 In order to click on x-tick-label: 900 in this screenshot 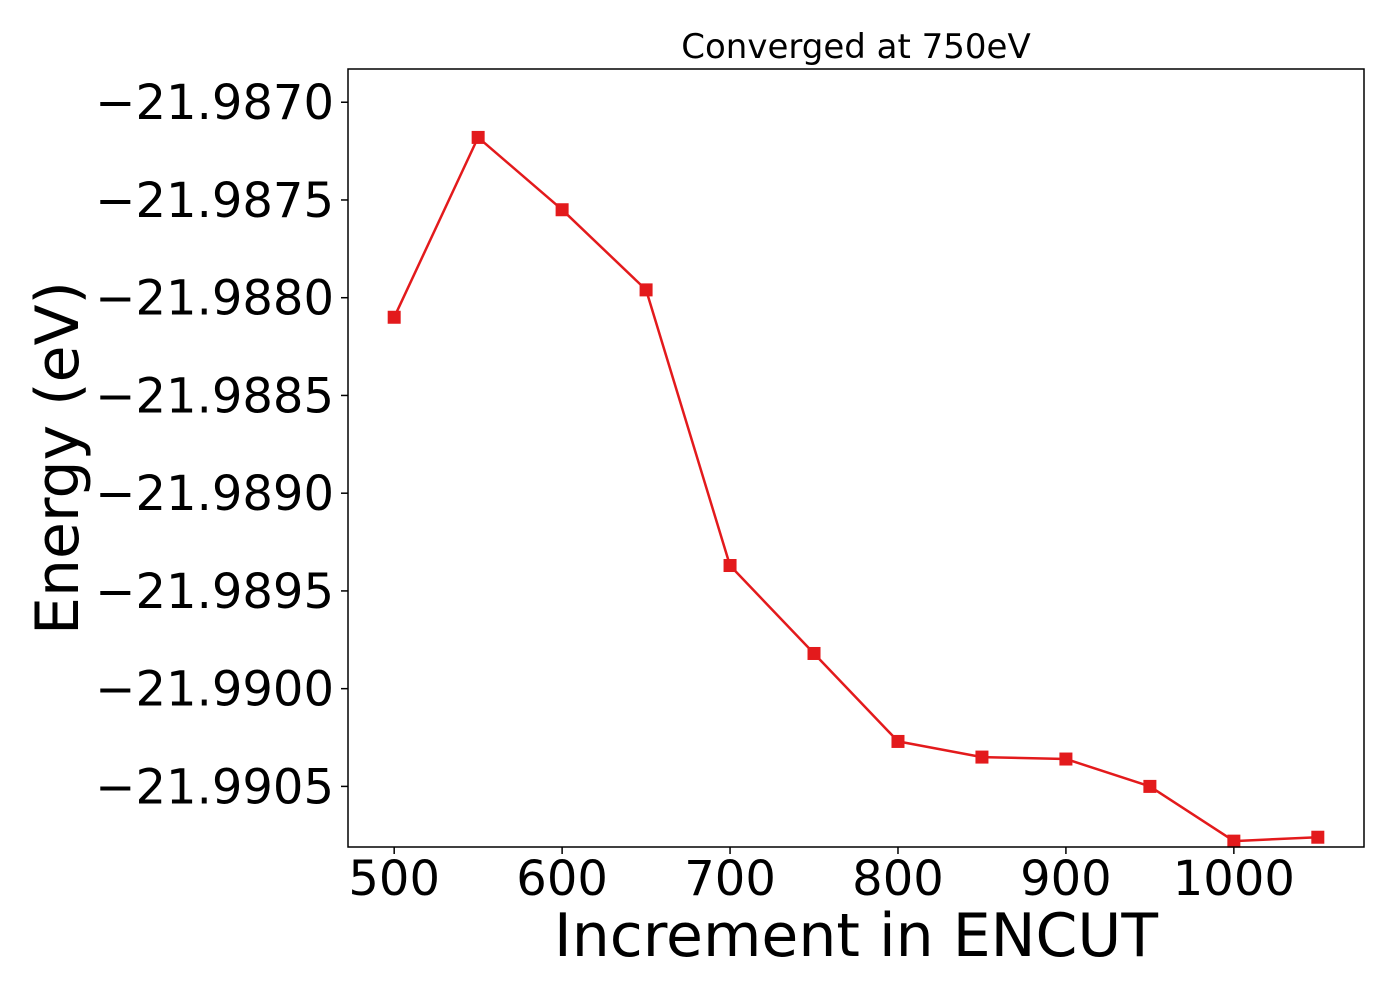, I will do `click(1066, 879)`.